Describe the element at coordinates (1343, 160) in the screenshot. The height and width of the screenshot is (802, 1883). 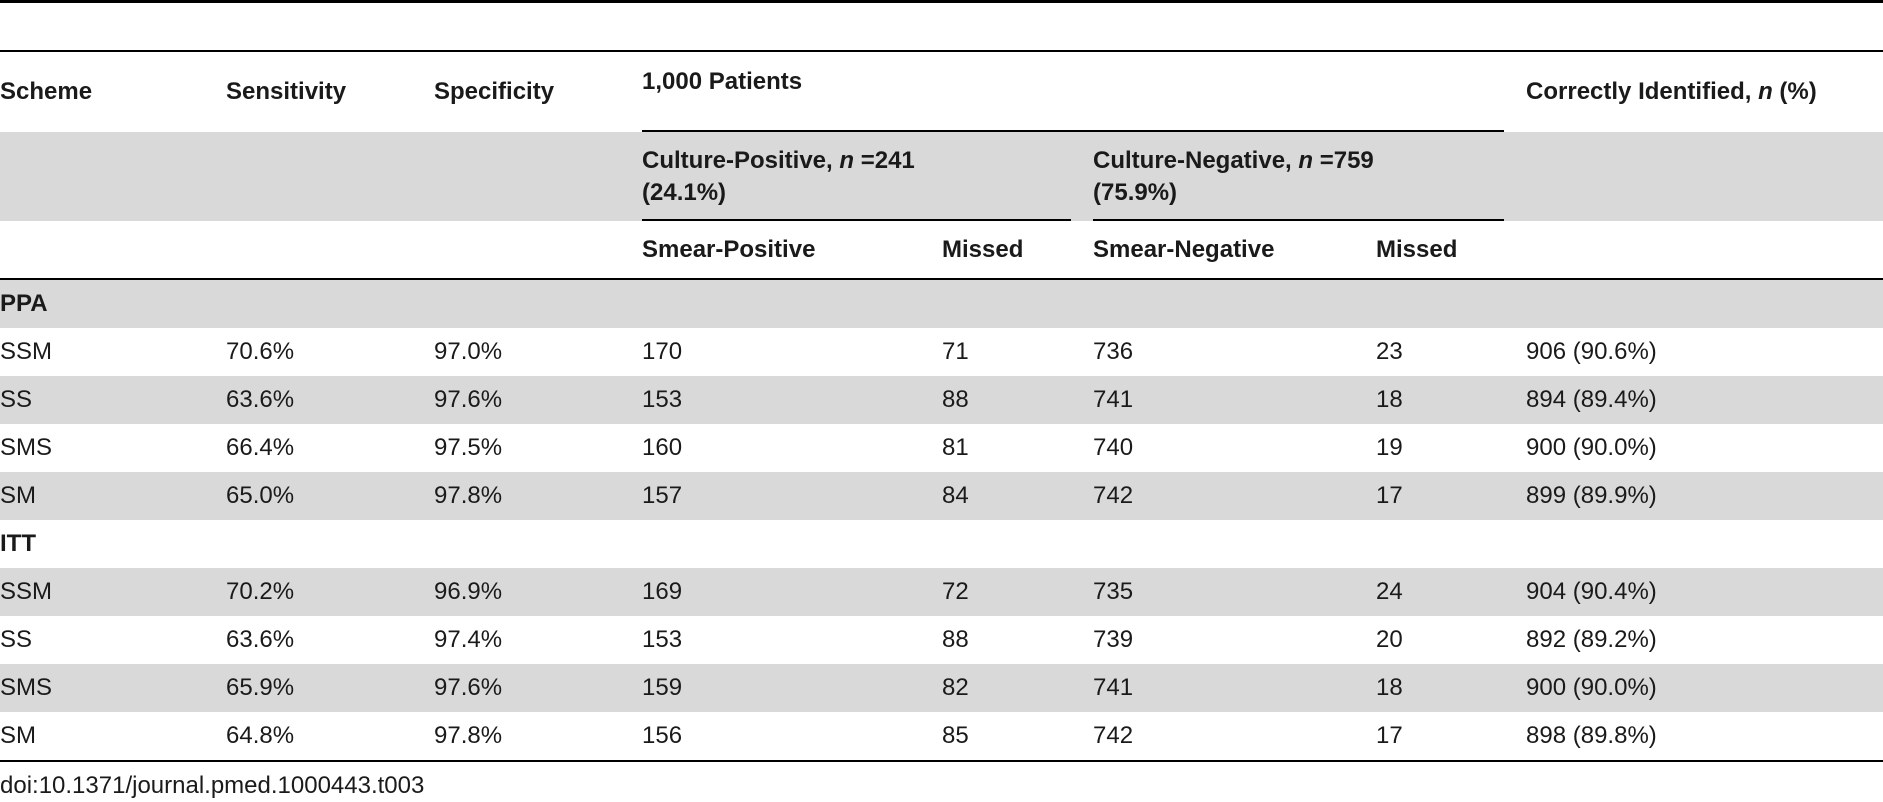
I see `header-culture-negative-count: =759` at that location.